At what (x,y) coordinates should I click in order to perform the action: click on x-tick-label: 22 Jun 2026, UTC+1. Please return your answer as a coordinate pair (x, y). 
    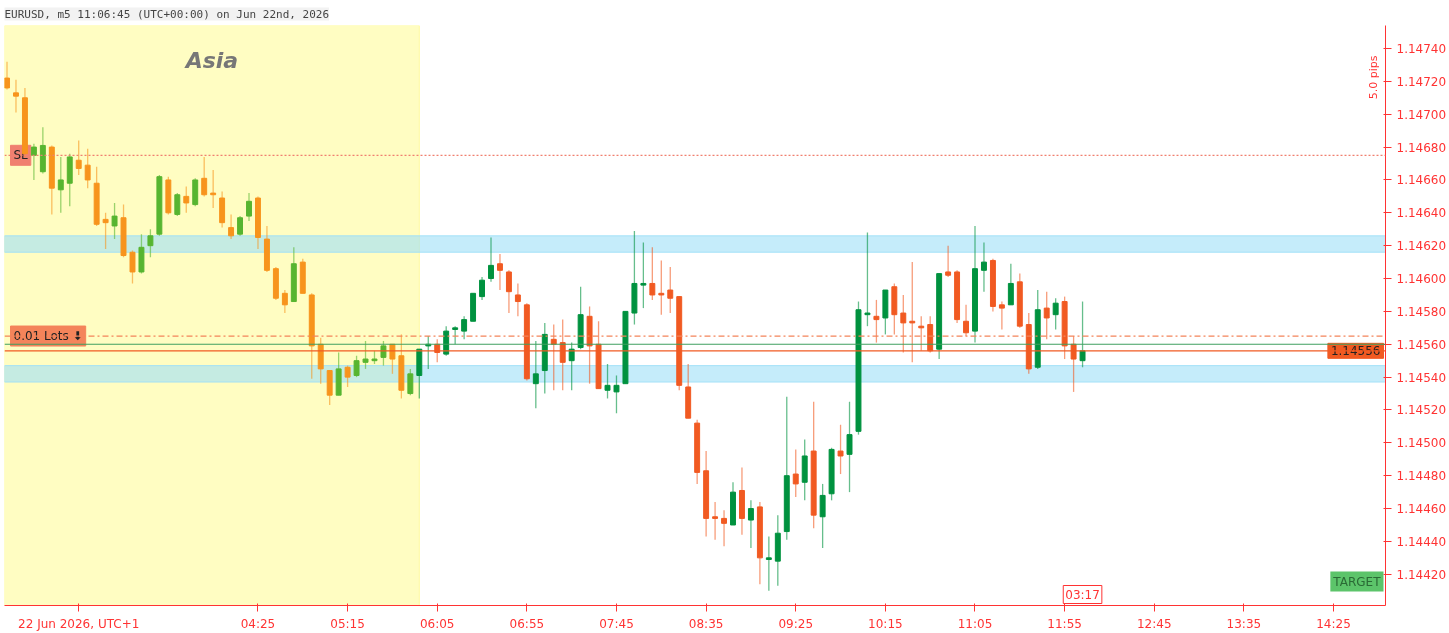
    Looking at the image, I should click on (79, 623).